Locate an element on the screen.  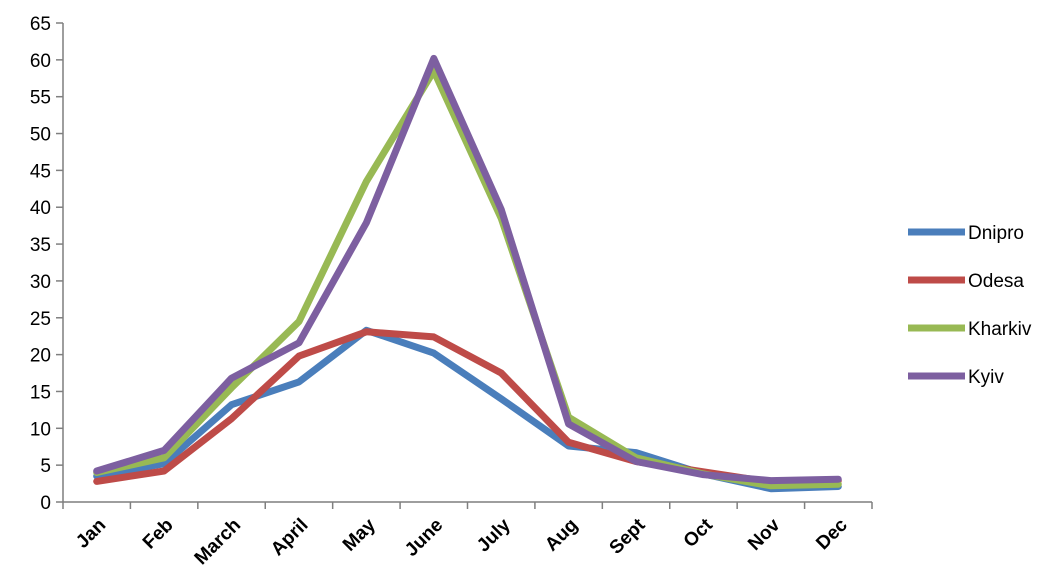
legend-label-odesa: Odesa is located at coordinates (996, 281).